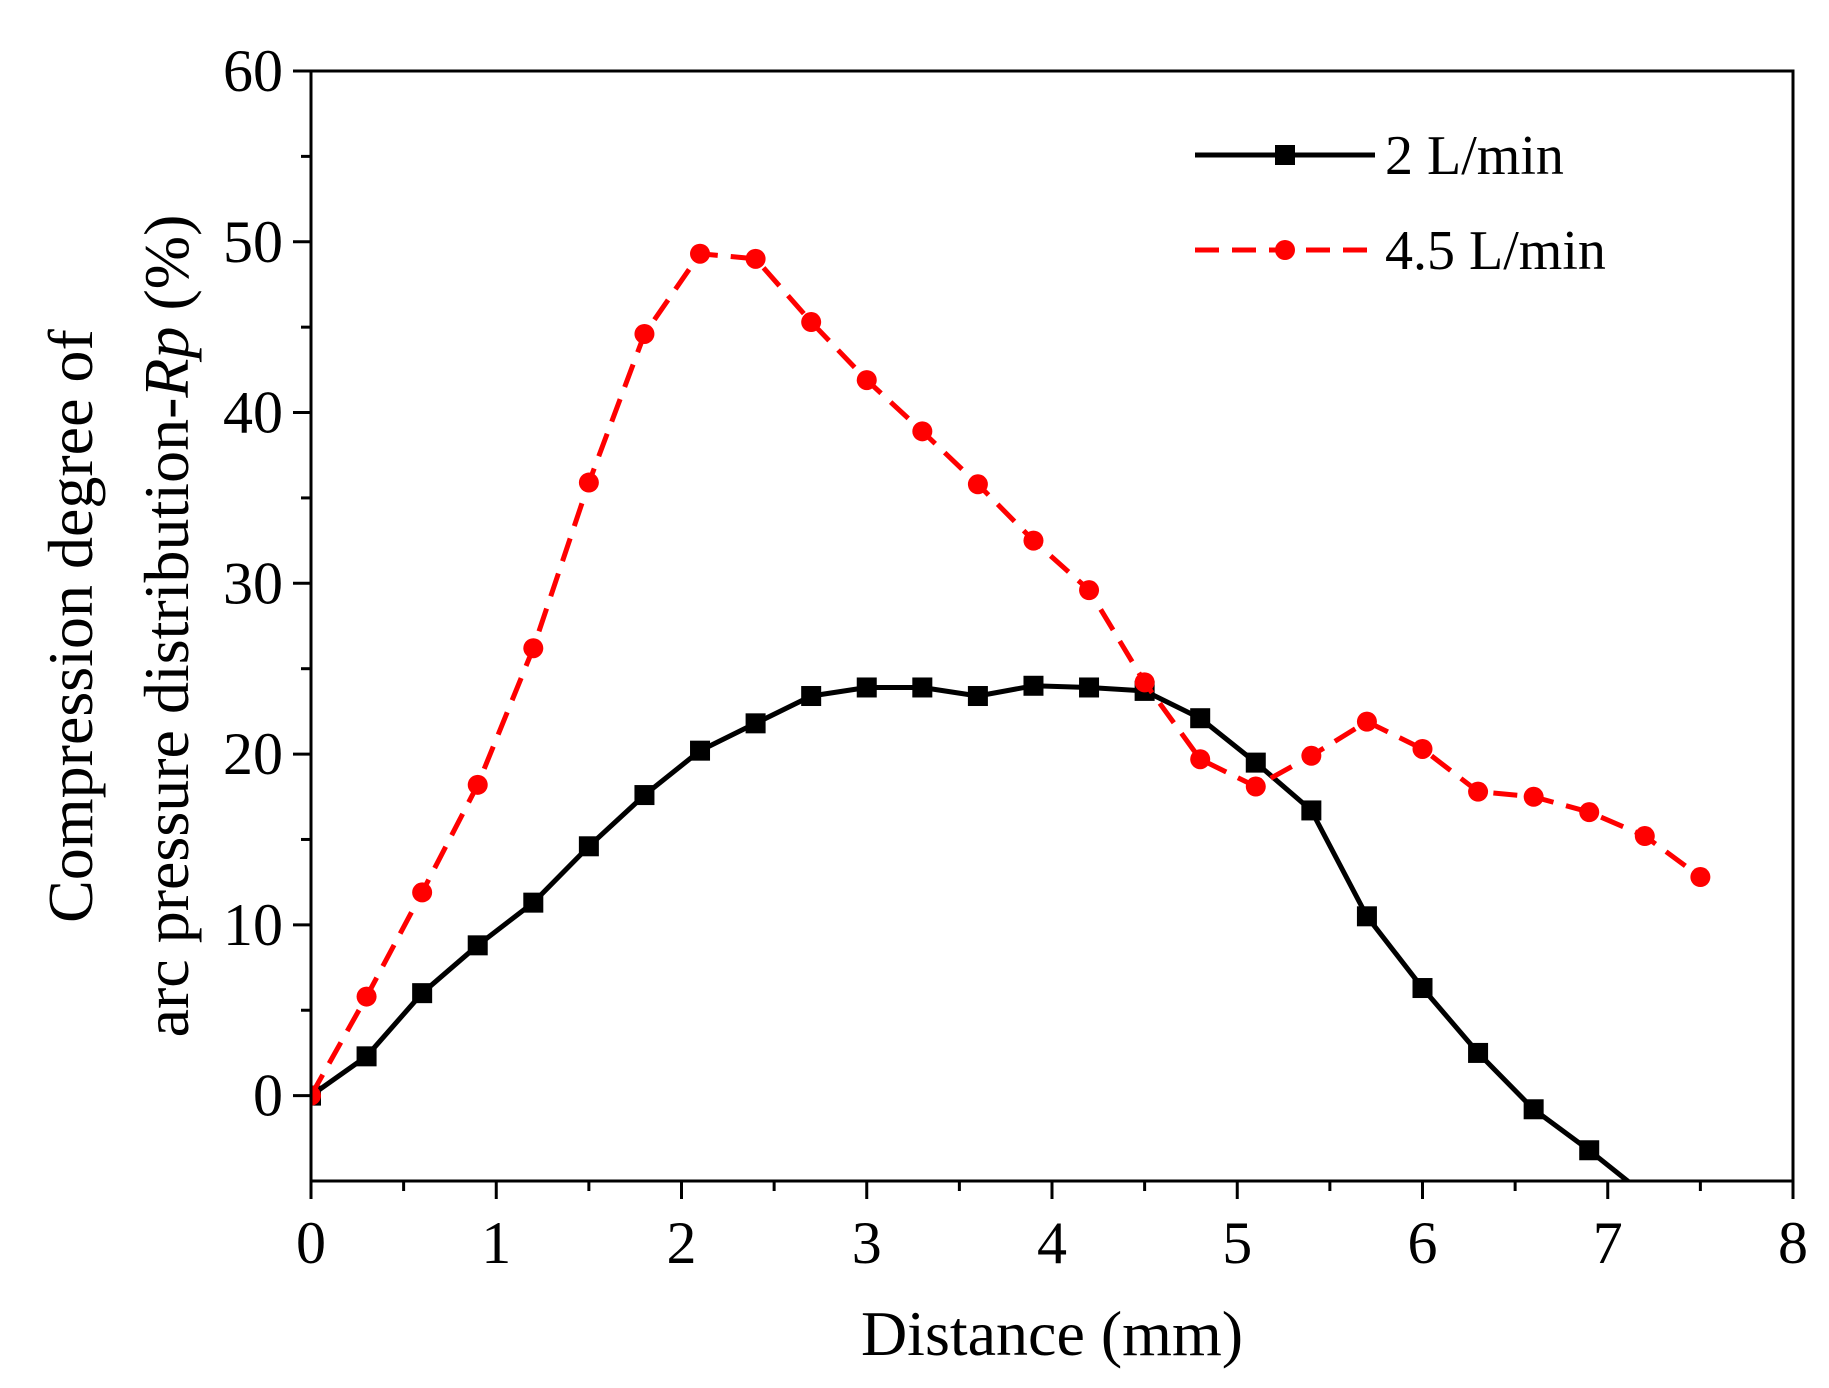  Describe the element at coordinates (1237, 1243) in the screenshot. I see `x-tick-label: 5` at that location.